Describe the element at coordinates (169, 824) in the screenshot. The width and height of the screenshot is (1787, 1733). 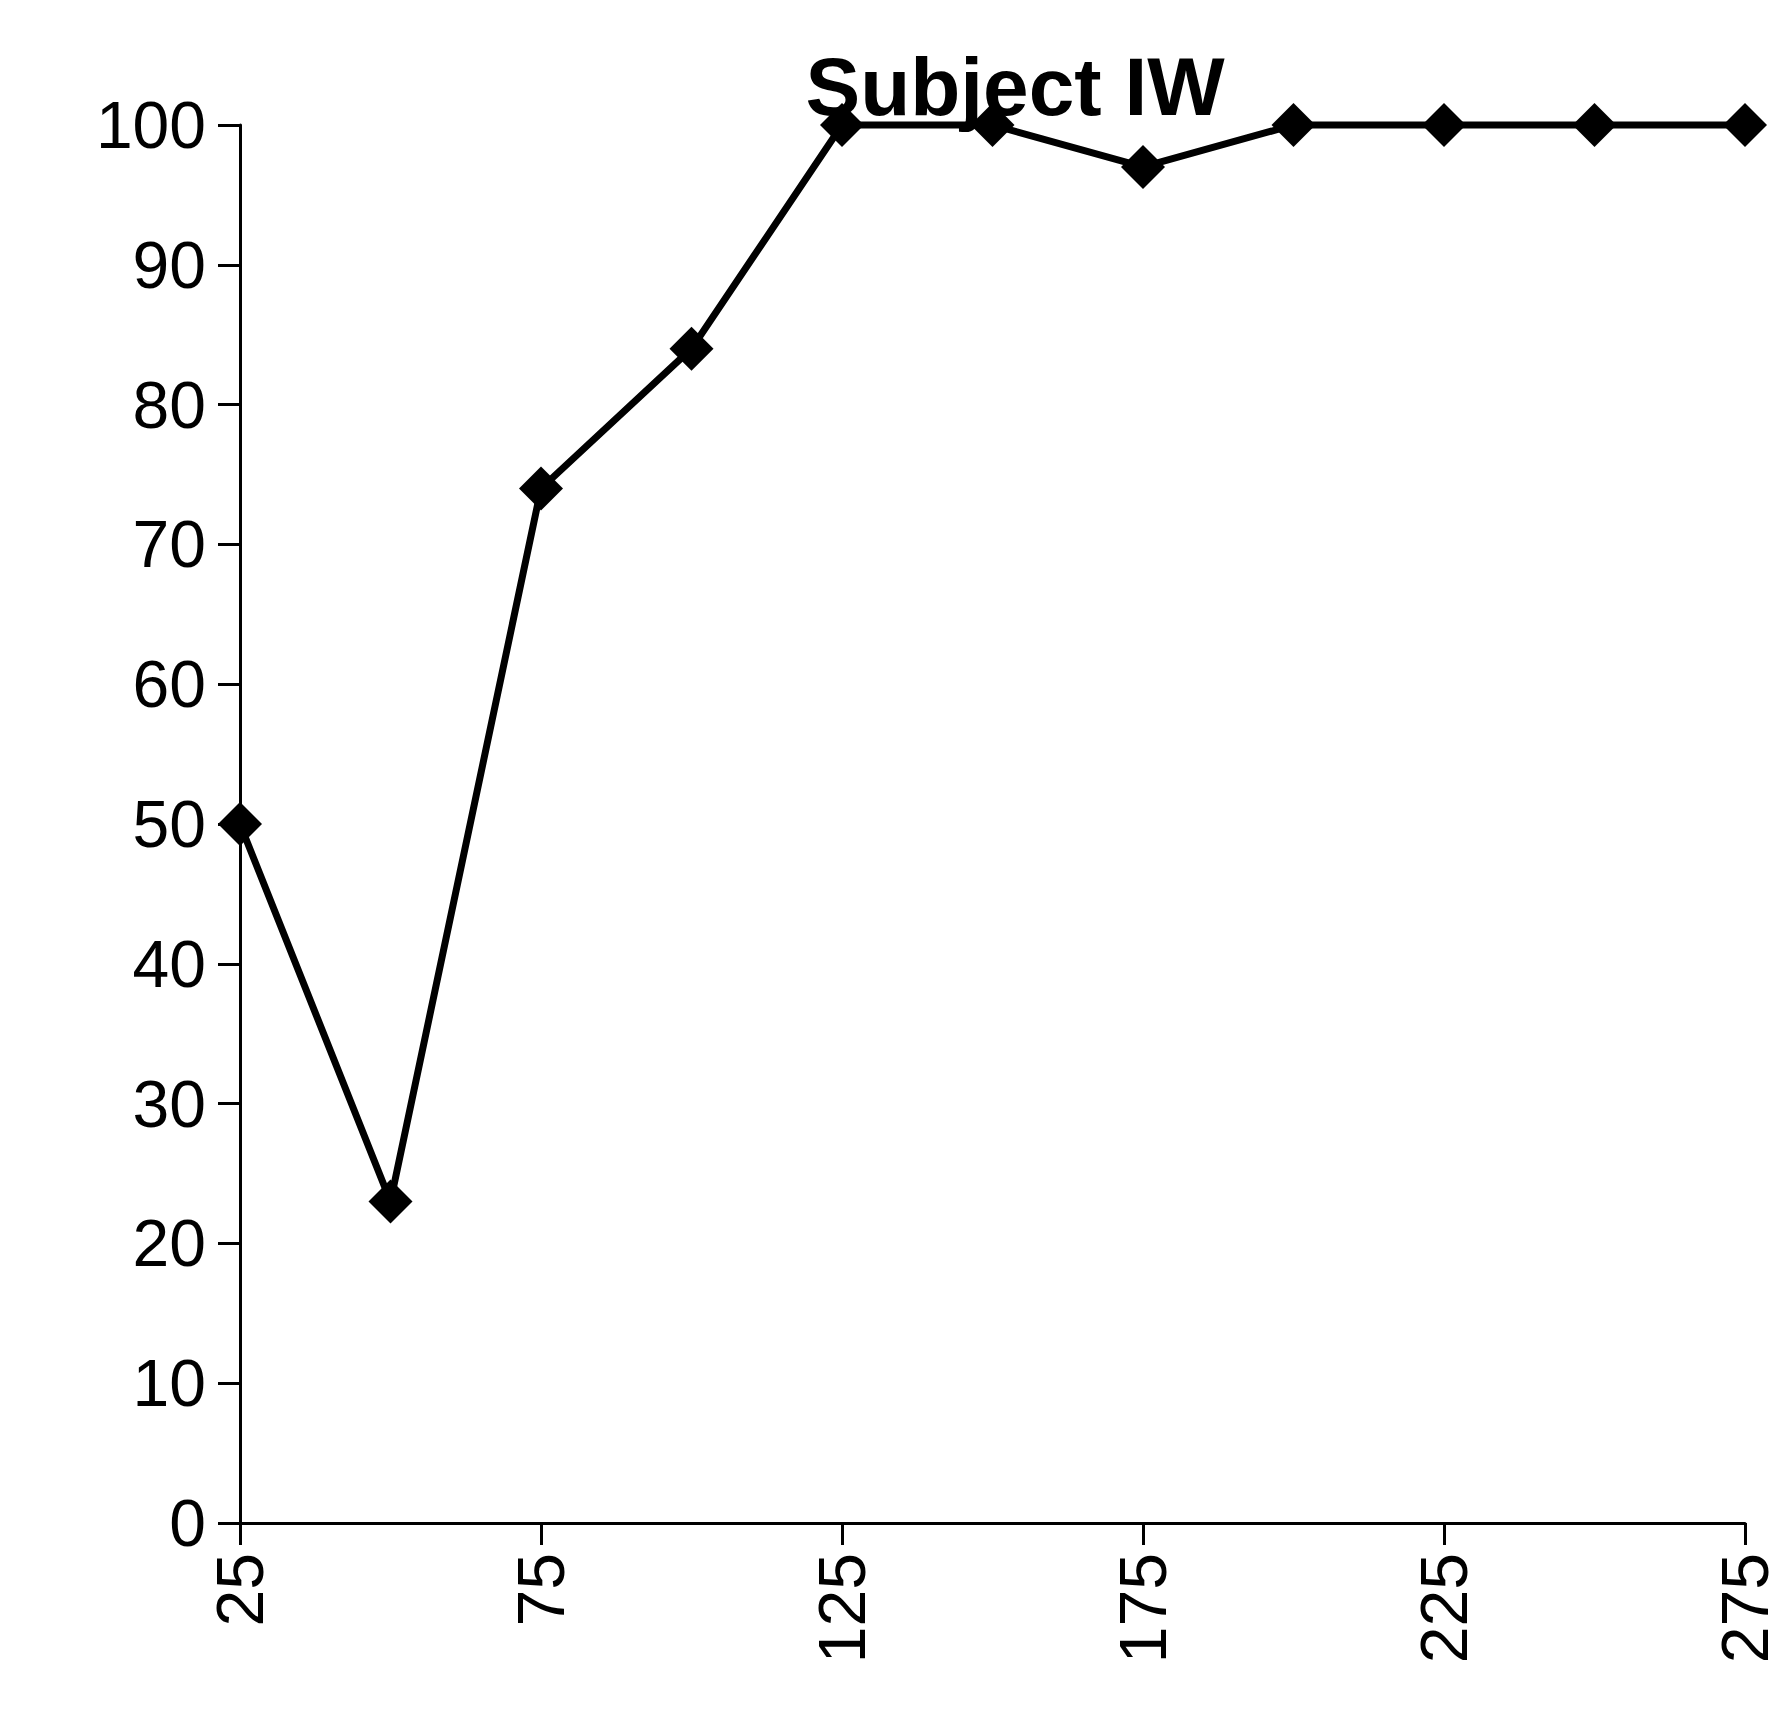
I see `y-tick-label: 50` at that location.